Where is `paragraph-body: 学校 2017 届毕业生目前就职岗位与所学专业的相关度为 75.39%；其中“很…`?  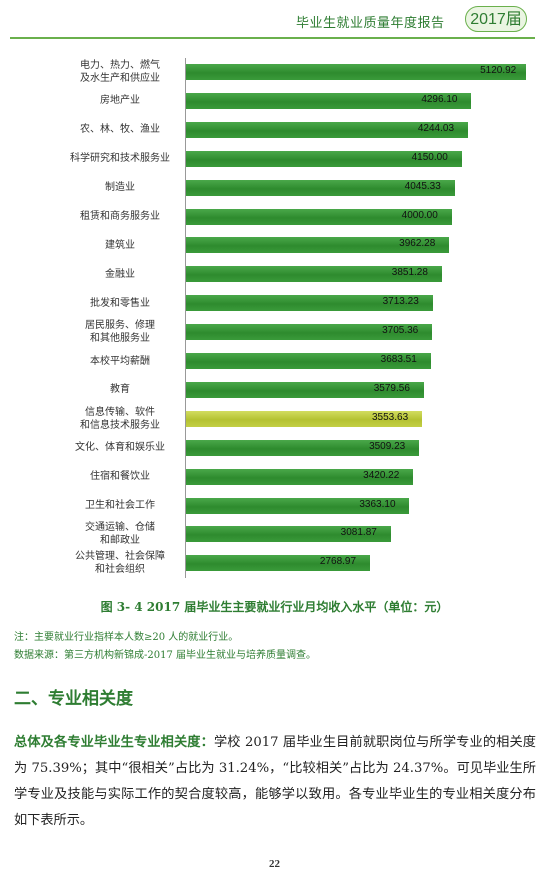
paragraph-body: 学校 2017 届毕业生目前就职岗位与所学专业的相关度为 75.39%；其中“很… is located at coordinates (275, 781).